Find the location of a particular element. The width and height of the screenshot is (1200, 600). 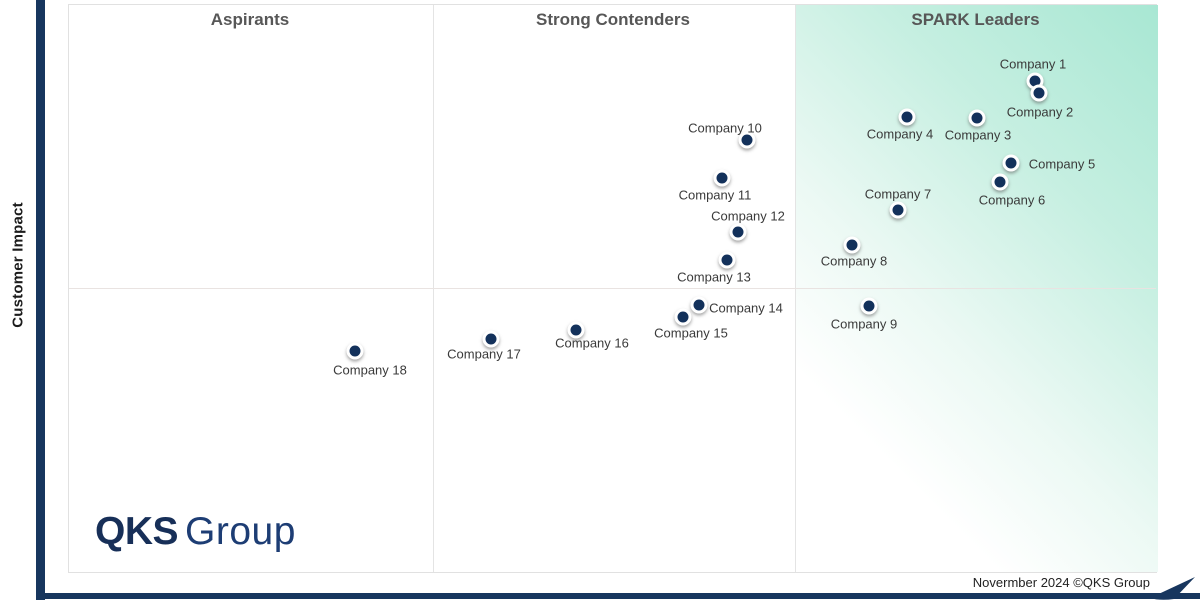

company-label: Company 9 is located at coordinates (864, 324).